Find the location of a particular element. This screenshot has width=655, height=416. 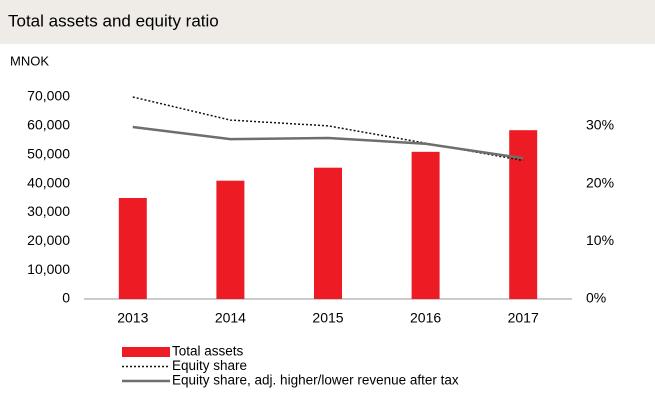

y-tick-label: 0 is located at coordinates (66, 298).